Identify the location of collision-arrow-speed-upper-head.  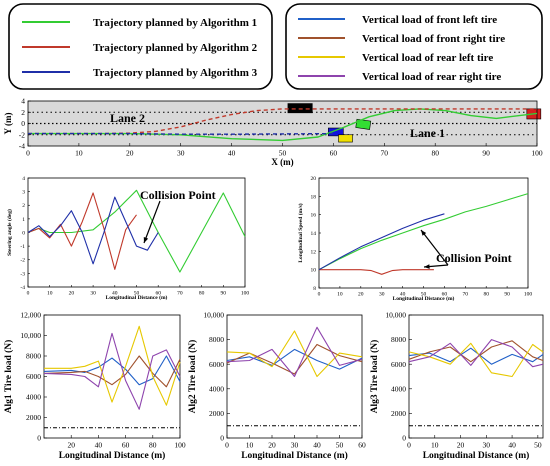
(424, 233).